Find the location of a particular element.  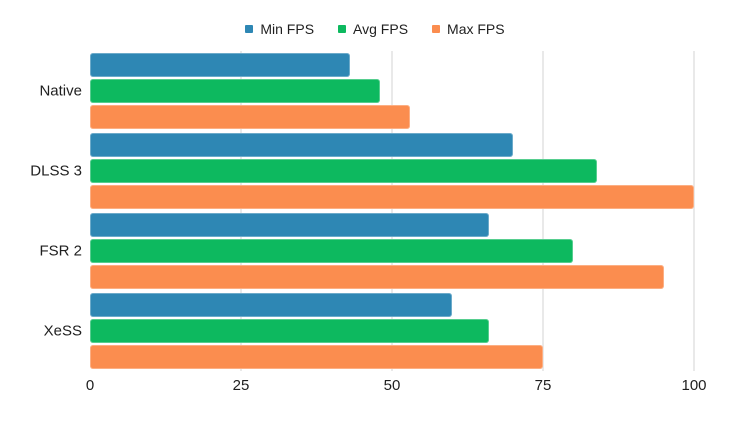

legend-item-max-fps: Max FPS is located at coordinates (468, 29).